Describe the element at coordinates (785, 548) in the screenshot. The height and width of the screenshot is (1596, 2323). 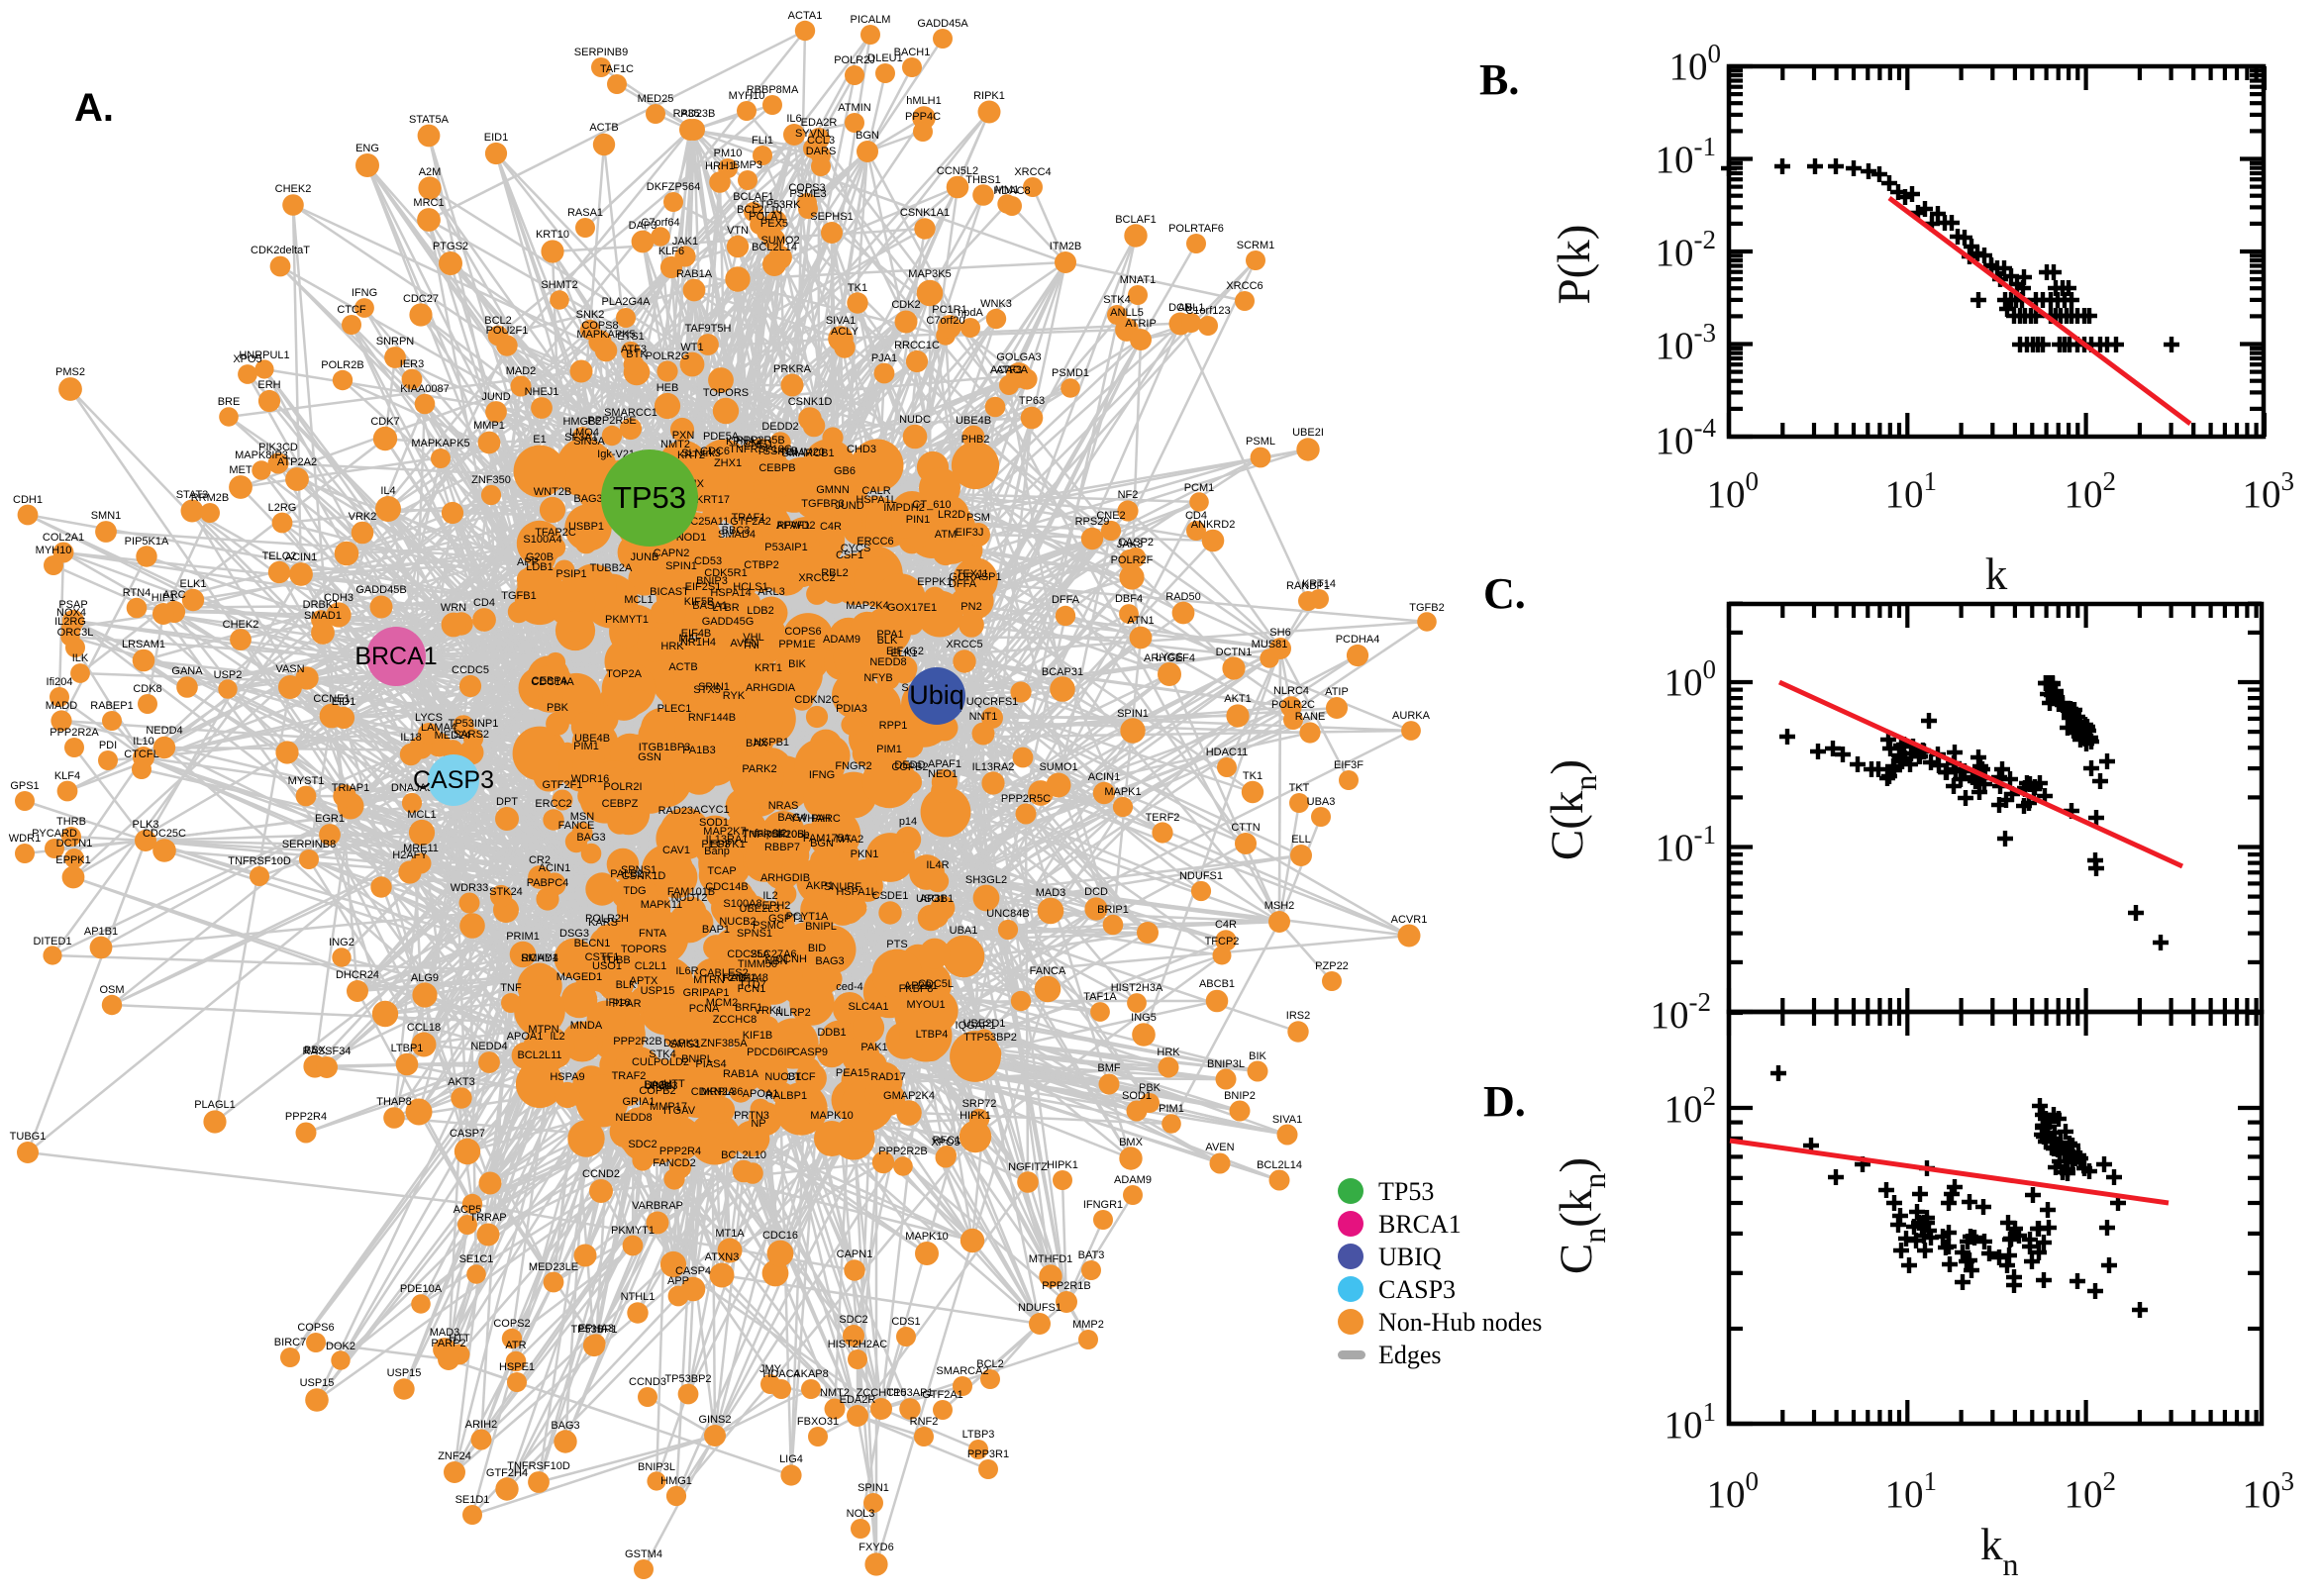
I see `svg-text: P53AIP1` at that location.